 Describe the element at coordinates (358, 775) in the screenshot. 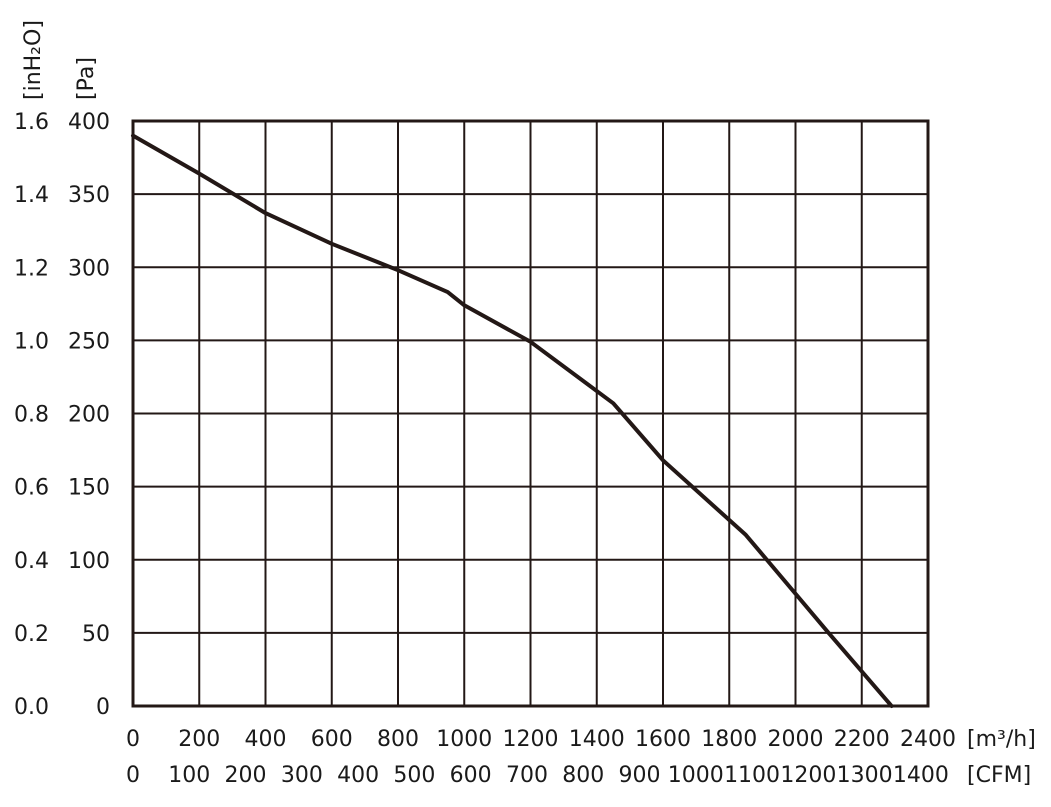

I see `x-tick-label-cfm: 400` at that location.